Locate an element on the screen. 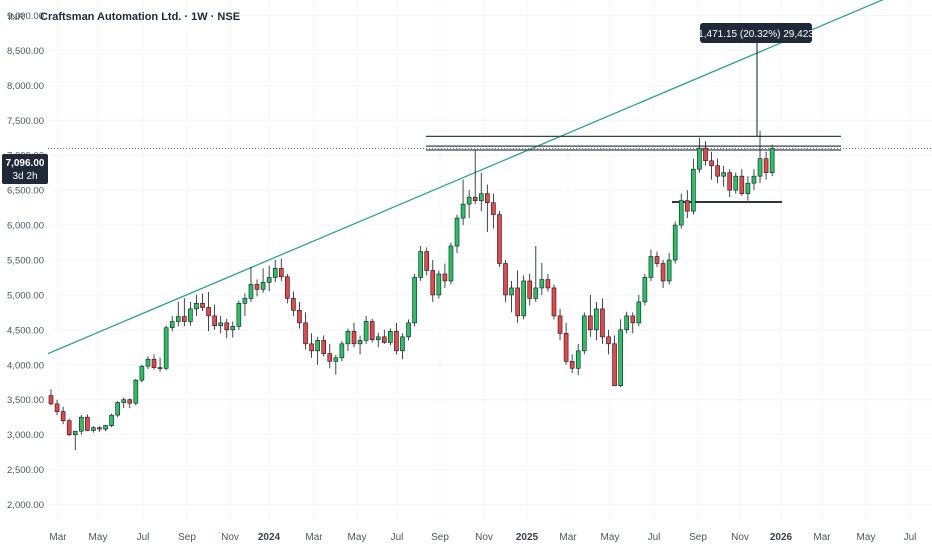 The width and height of the screenshot is (932, 550). price-tick-label: 4,000.00 is located at coordinates (25, 365).